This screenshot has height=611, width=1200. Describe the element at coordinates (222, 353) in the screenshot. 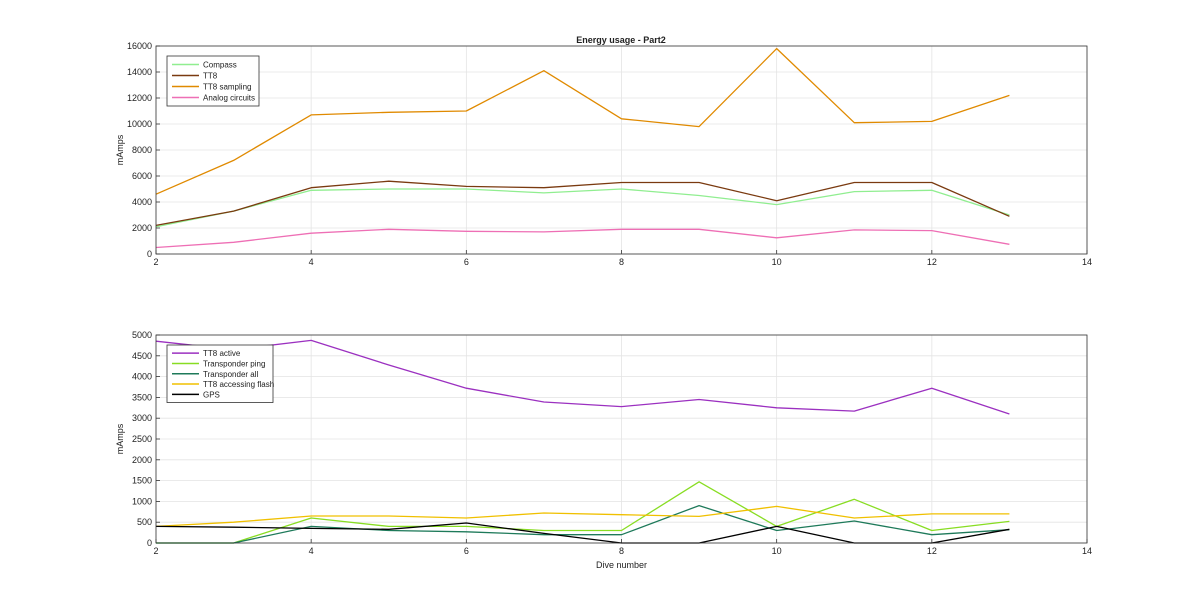

I see `legend-label: TT8 active` at that location.